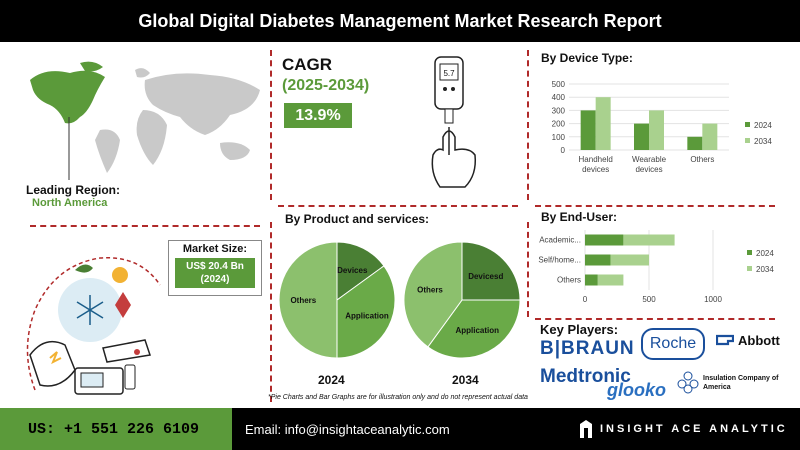 This screenshot has width=800, height=450. What do you see at coordinates (331, 380) in the screenshot?
I see `pie-year-2024: 2024` at bounding box center [331, 380].